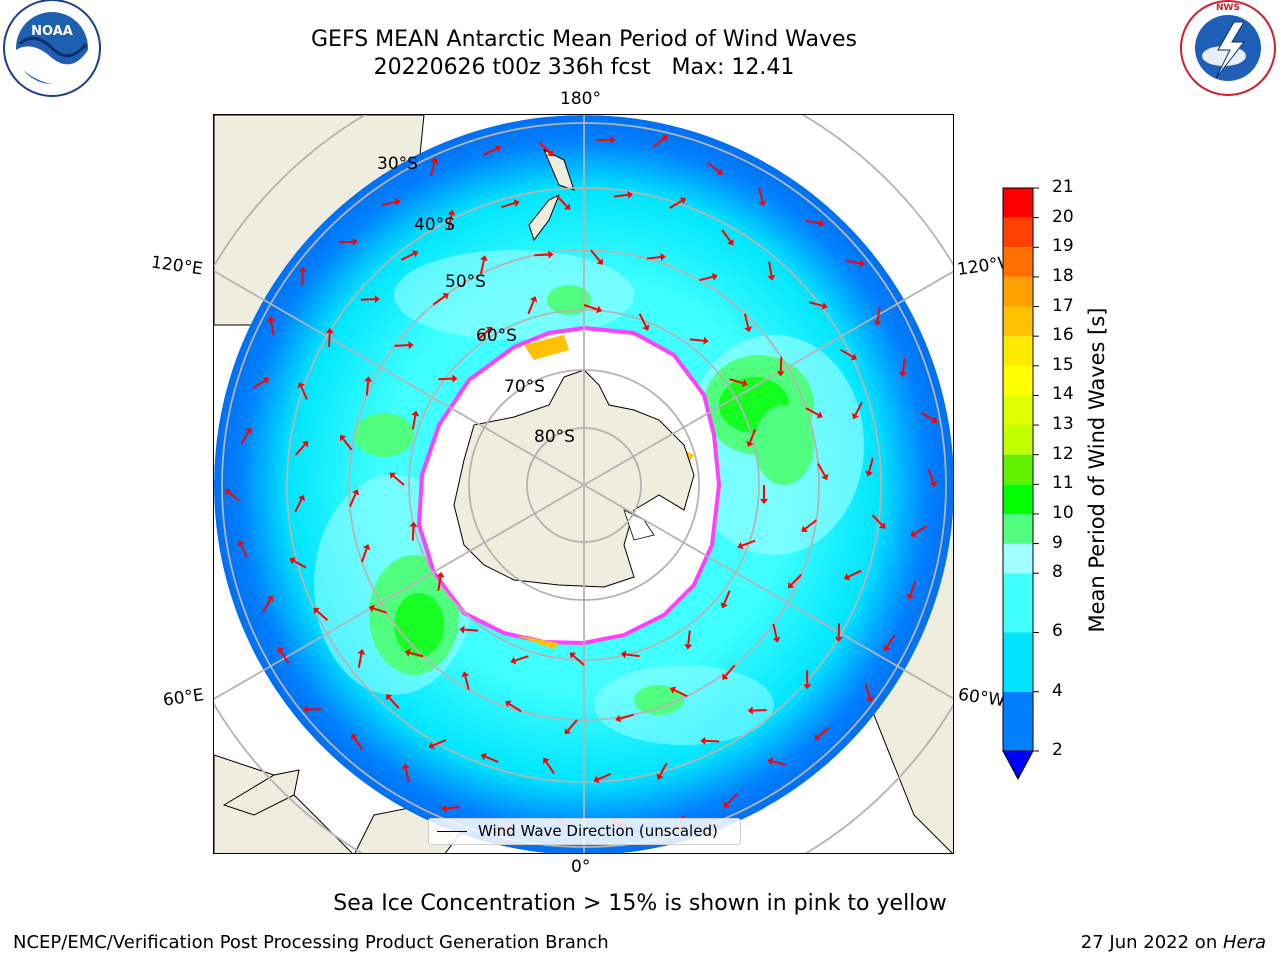  What do you see at coordinates (1228, 8) in the screenshot?
I see `svg-text: NWS` at bounding box center [1228, 8].